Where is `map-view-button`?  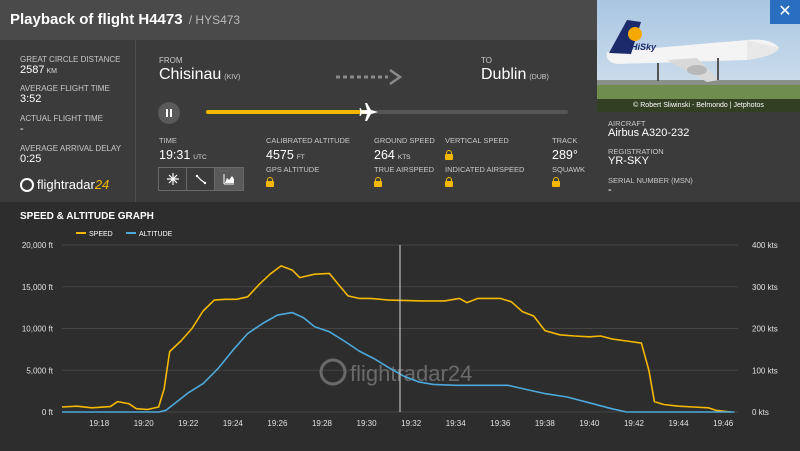
map-view-button is located at coordinates (173, 179).